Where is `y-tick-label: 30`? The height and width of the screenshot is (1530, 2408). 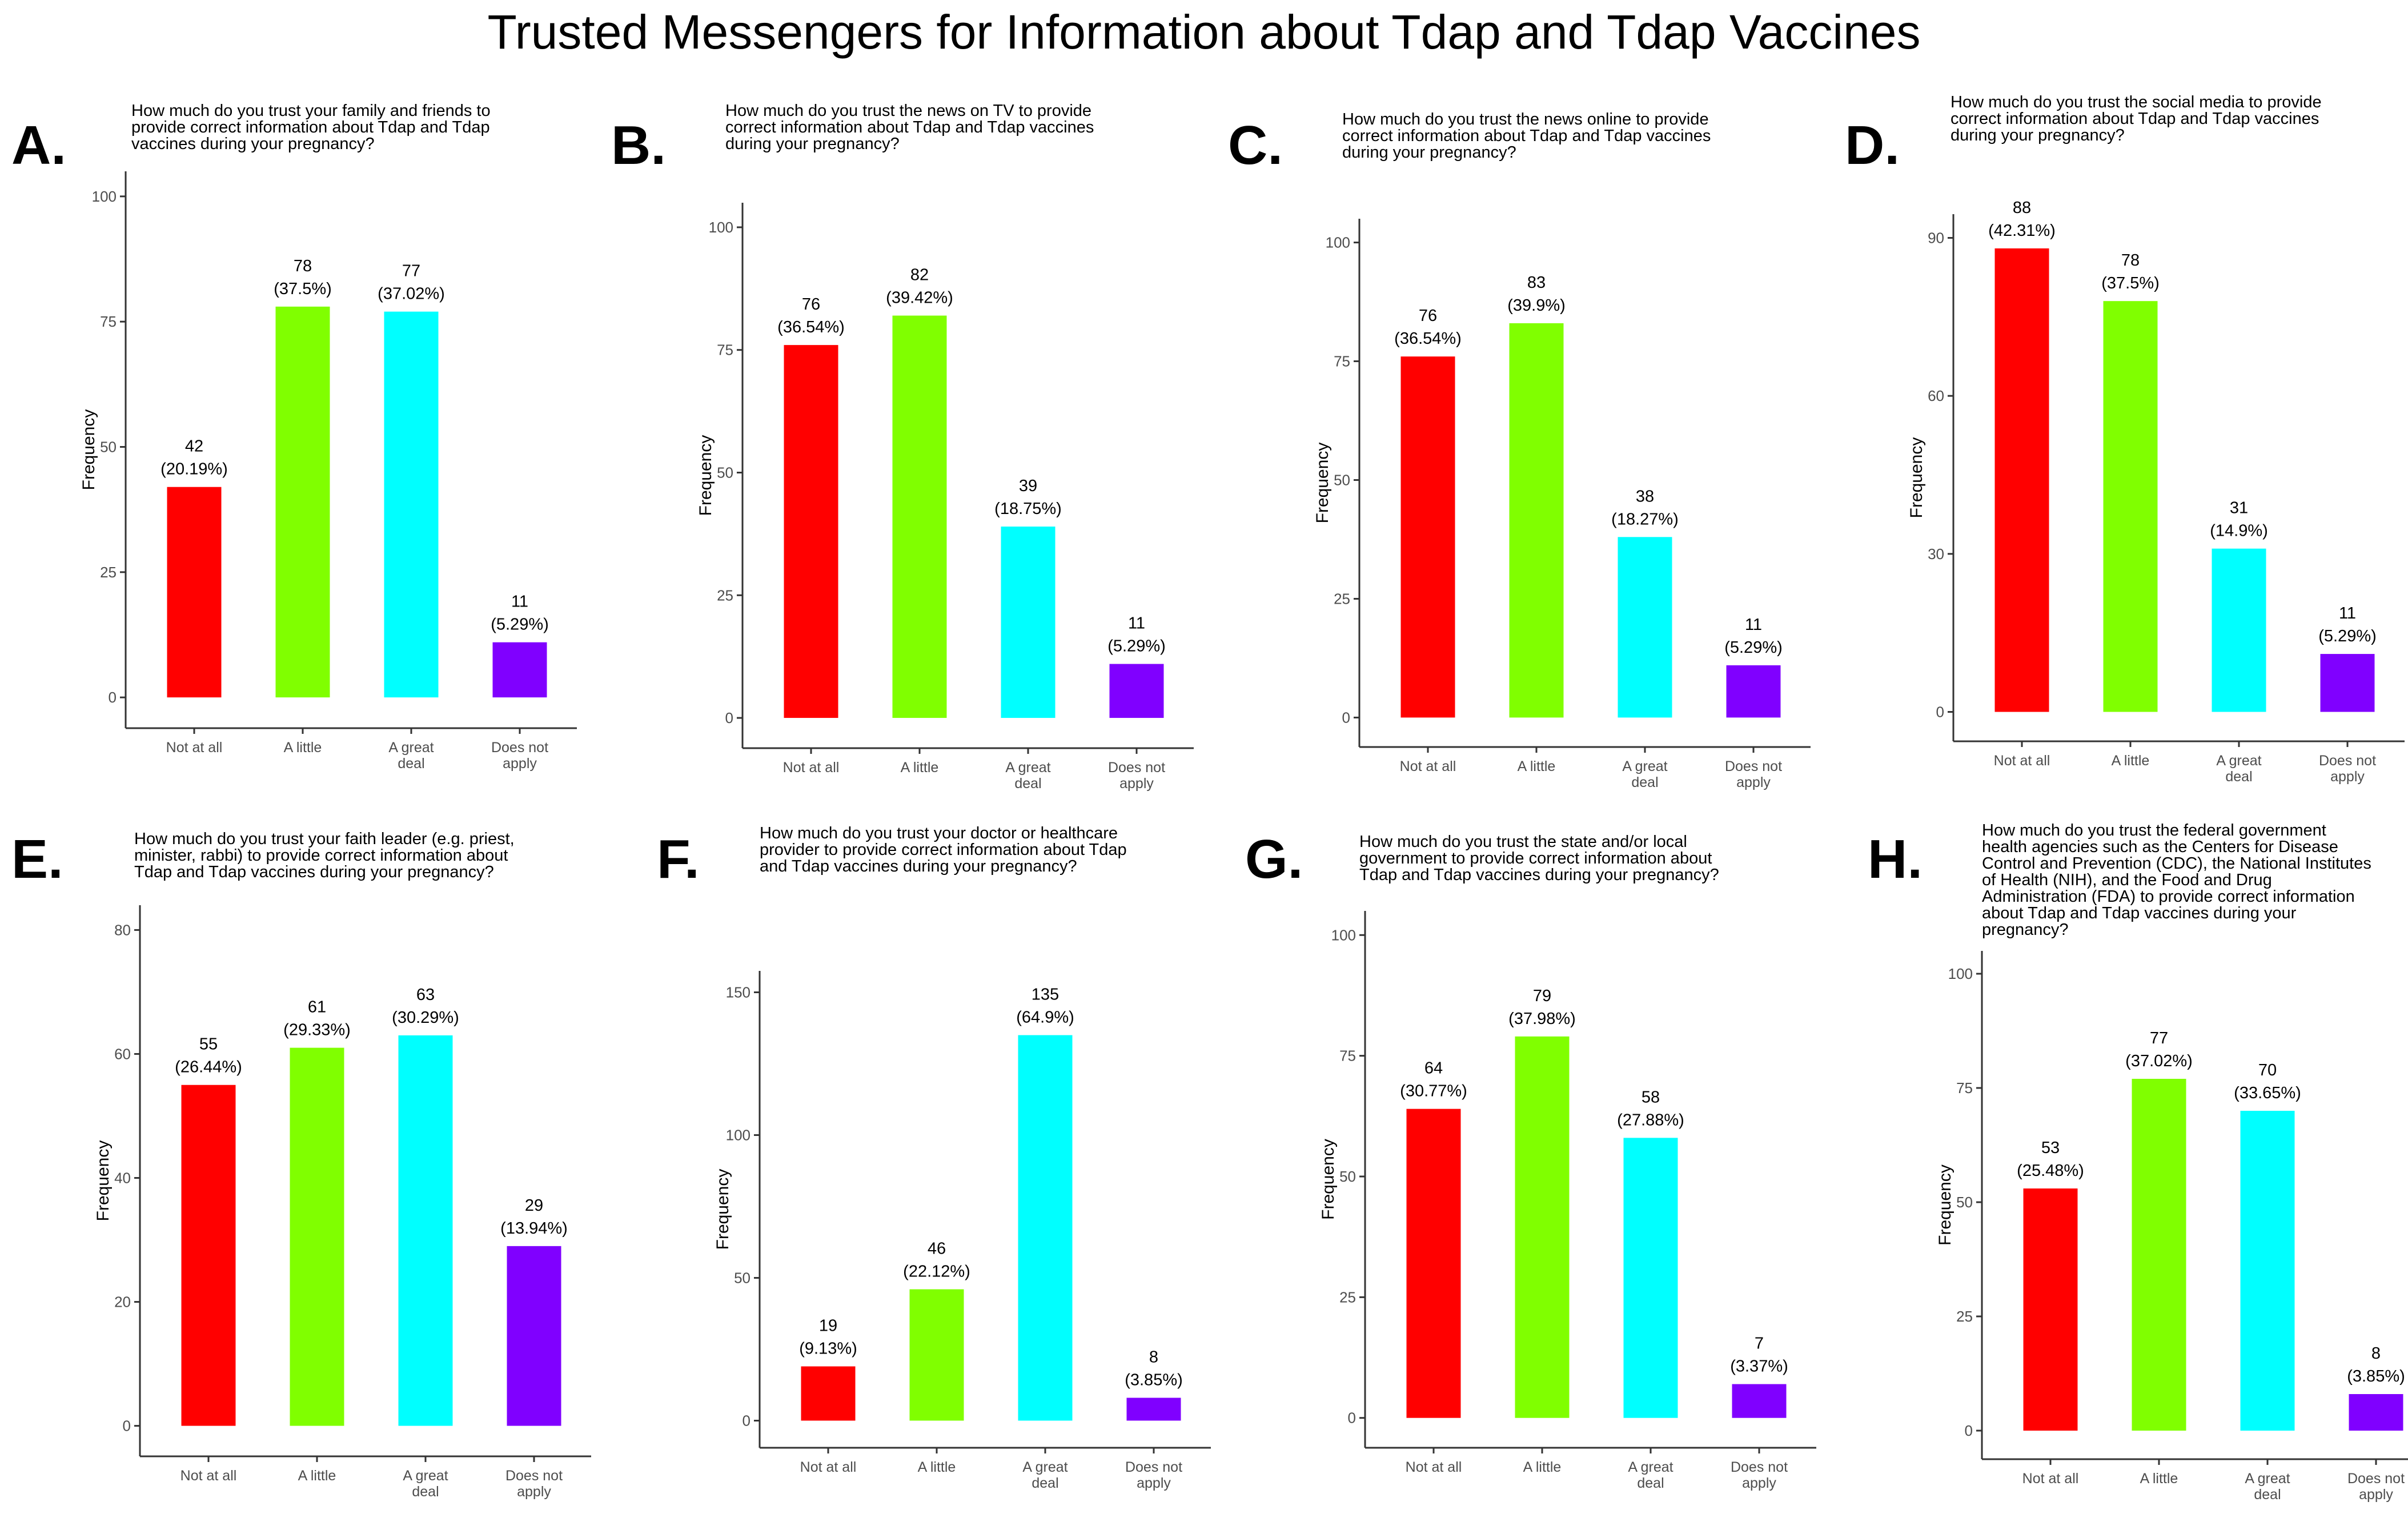
y-tick-label: 30 is located at coordinates (1936, 554).